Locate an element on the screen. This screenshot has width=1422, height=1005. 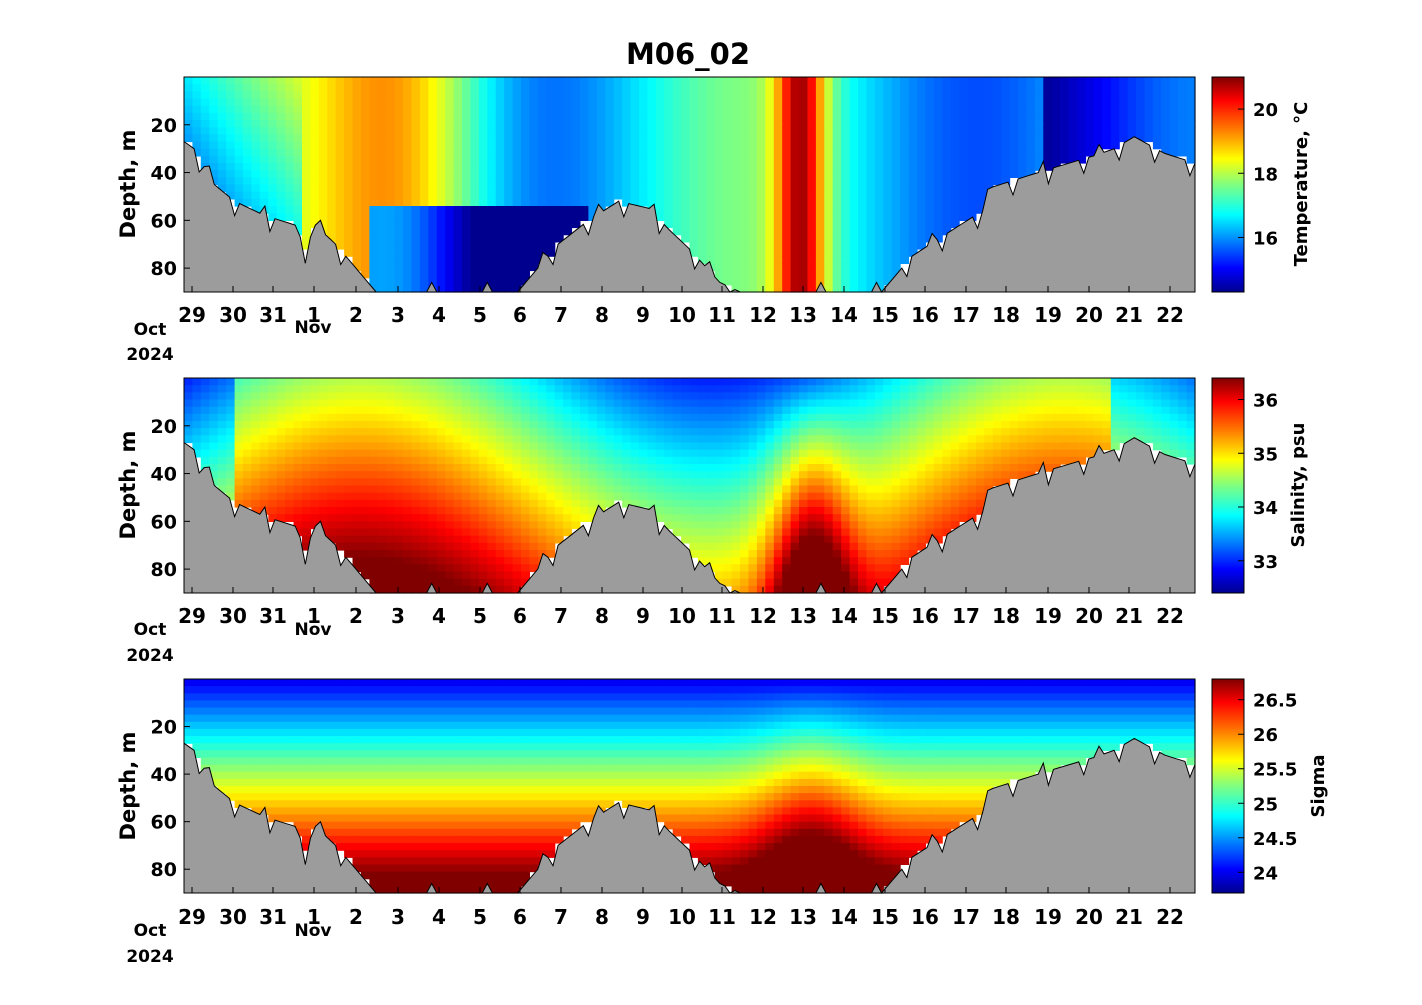
sigma-month-oct: Oct is located at coordinates (150, 931).